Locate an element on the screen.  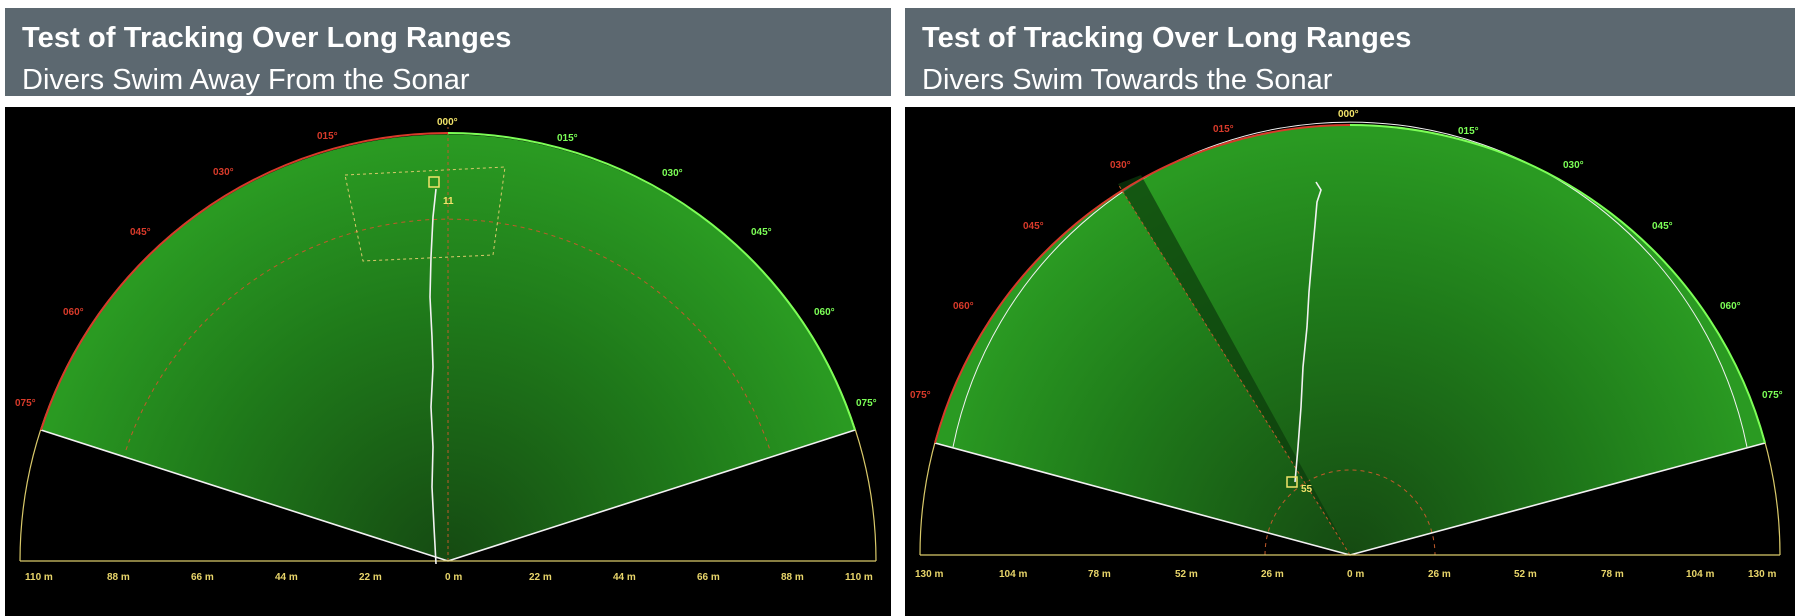
inner-range-arc is located at coordinates (448, 334).